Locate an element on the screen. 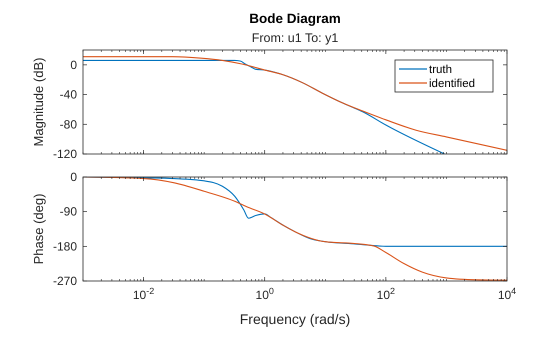  legend-label: identified is located at coordinates (452, 84).